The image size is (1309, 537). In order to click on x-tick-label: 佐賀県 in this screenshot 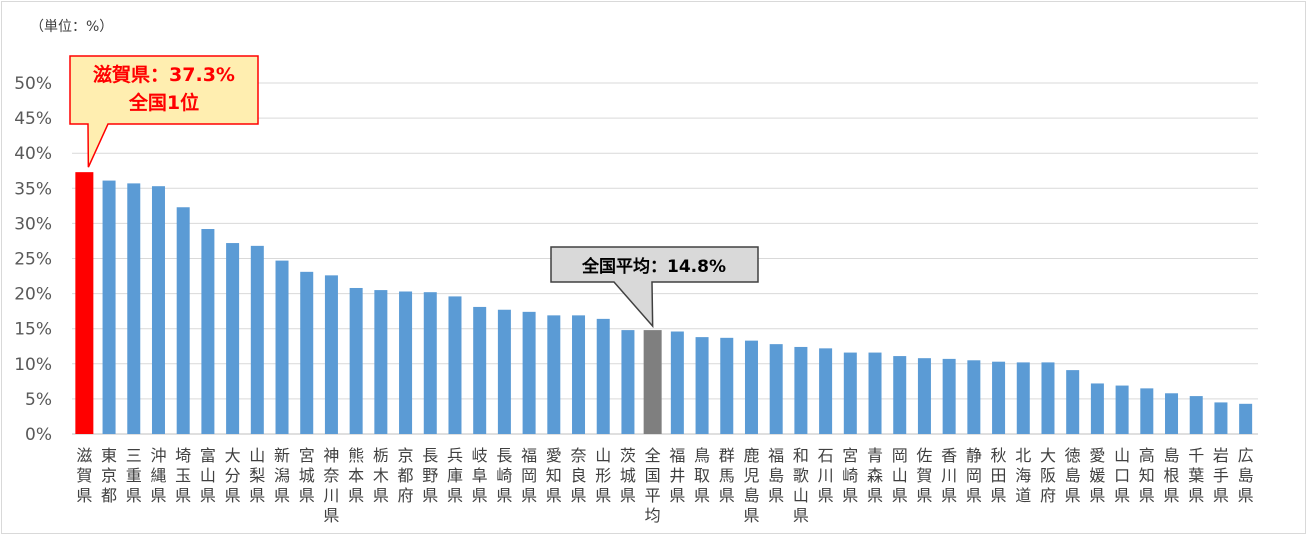, I will do `click(924, 475)`.